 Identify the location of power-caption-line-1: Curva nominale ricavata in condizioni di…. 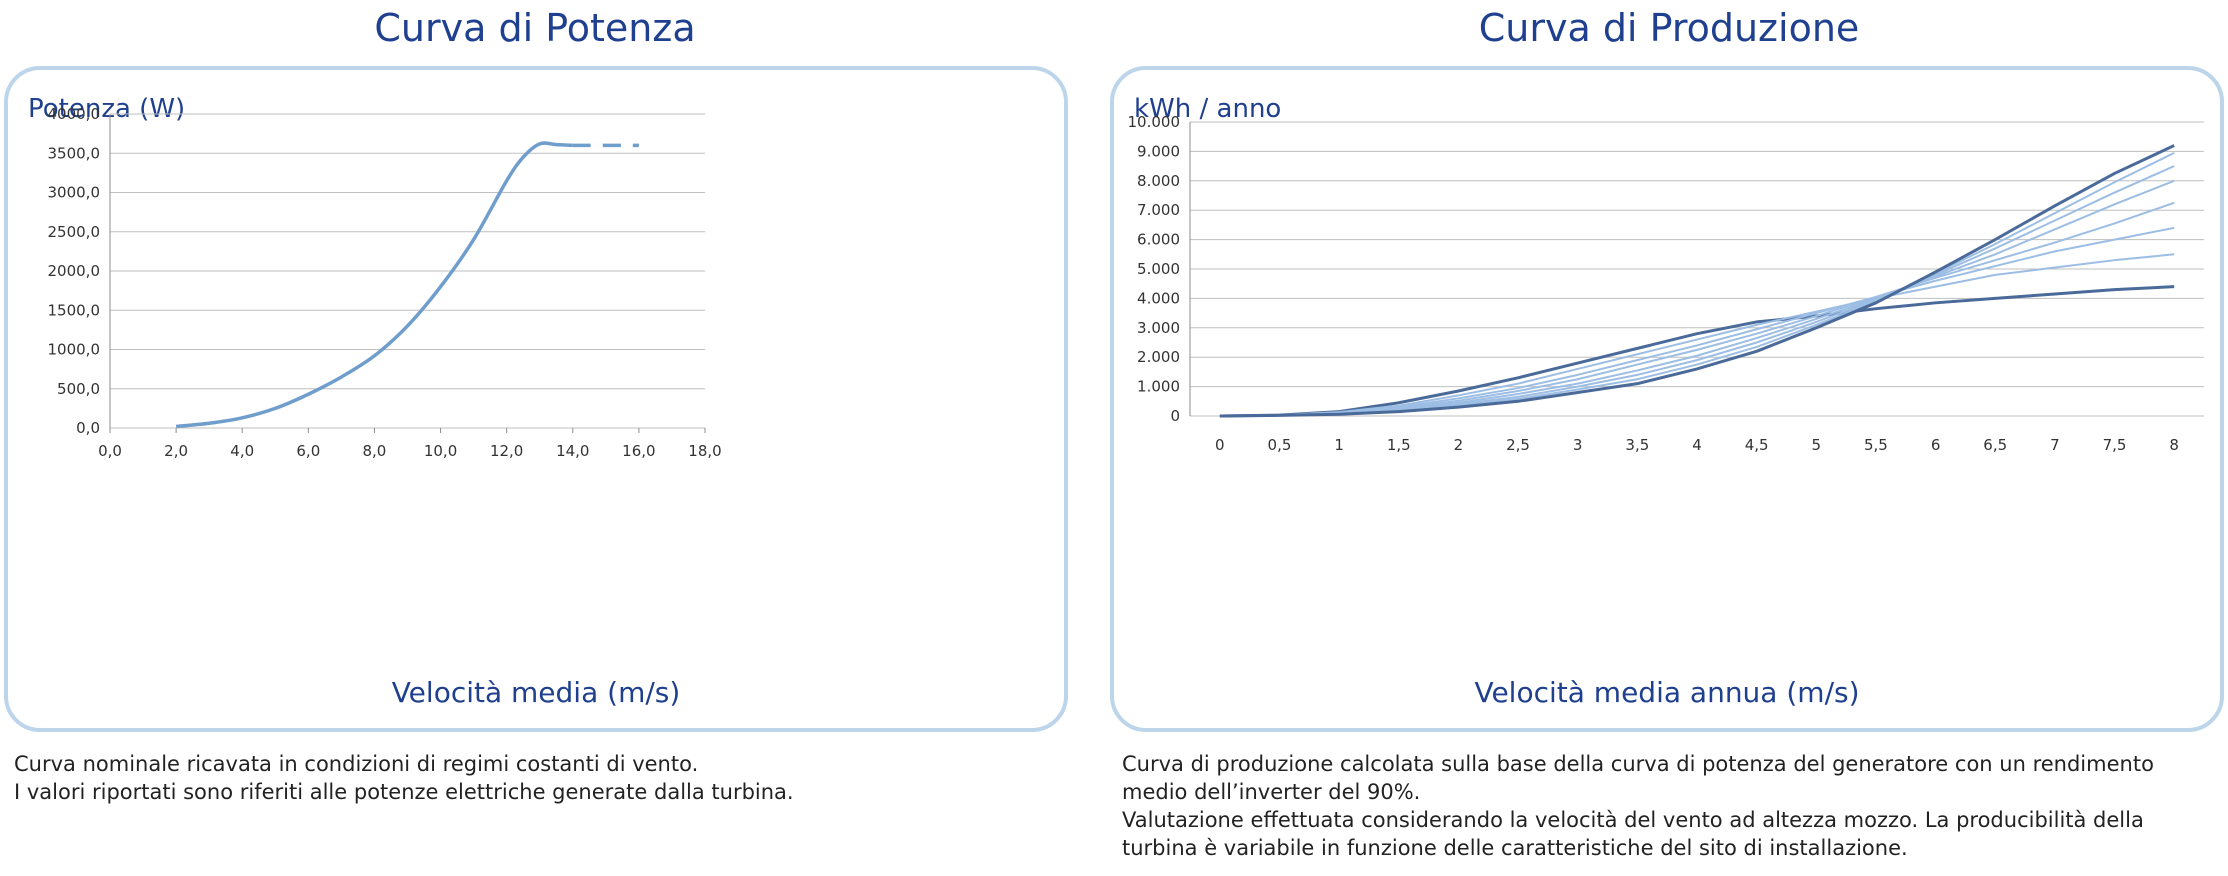
(356, 764).